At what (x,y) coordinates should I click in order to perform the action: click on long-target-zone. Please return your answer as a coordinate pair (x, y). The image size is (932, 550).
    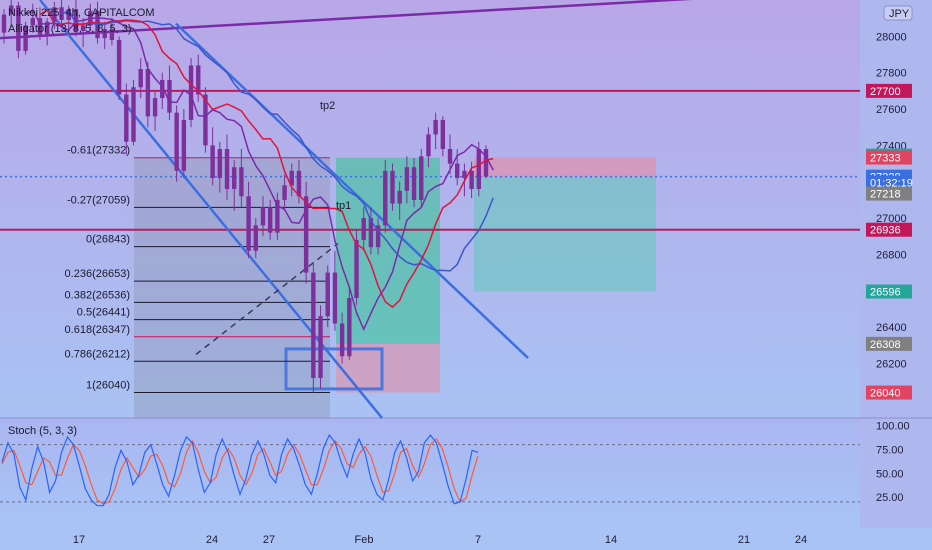
    Looking at the image, I should click on (388, 250).